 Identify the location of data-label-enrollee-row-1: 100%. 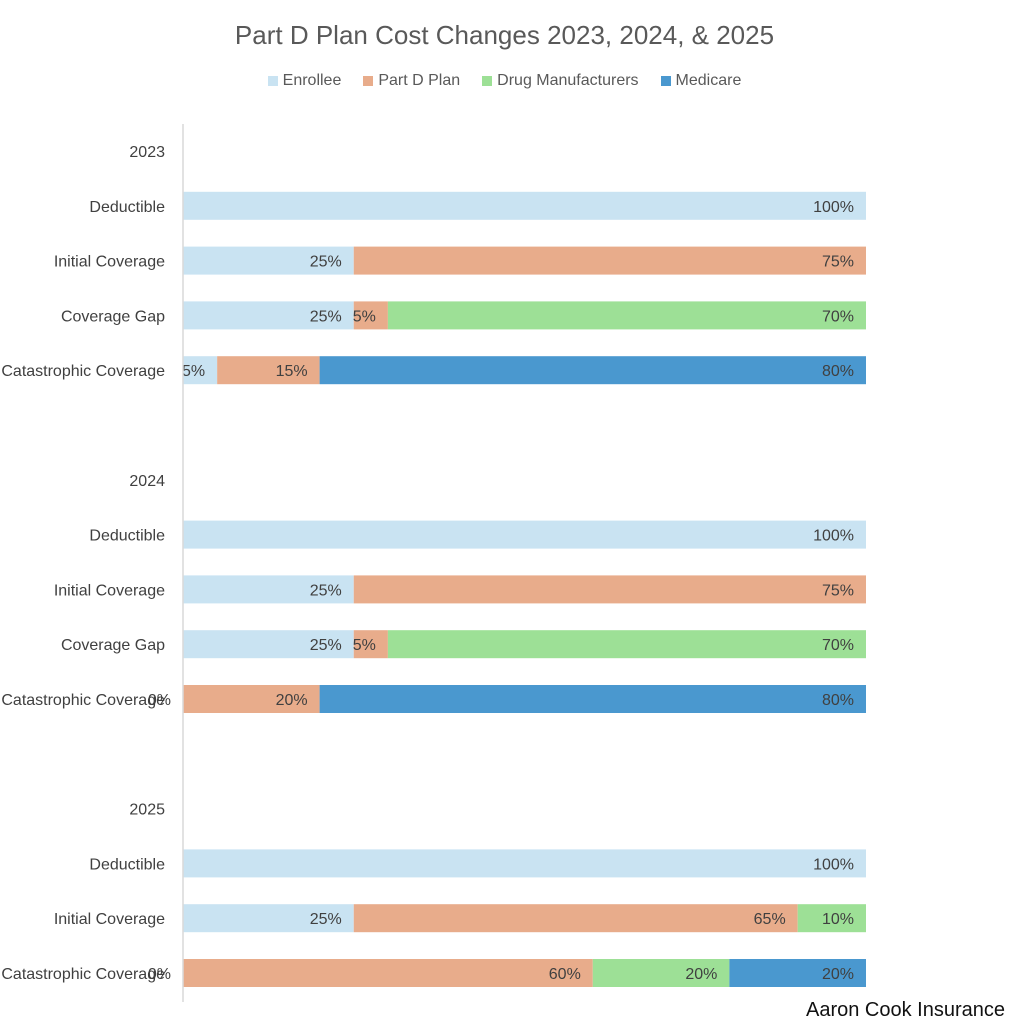
(833, 207).